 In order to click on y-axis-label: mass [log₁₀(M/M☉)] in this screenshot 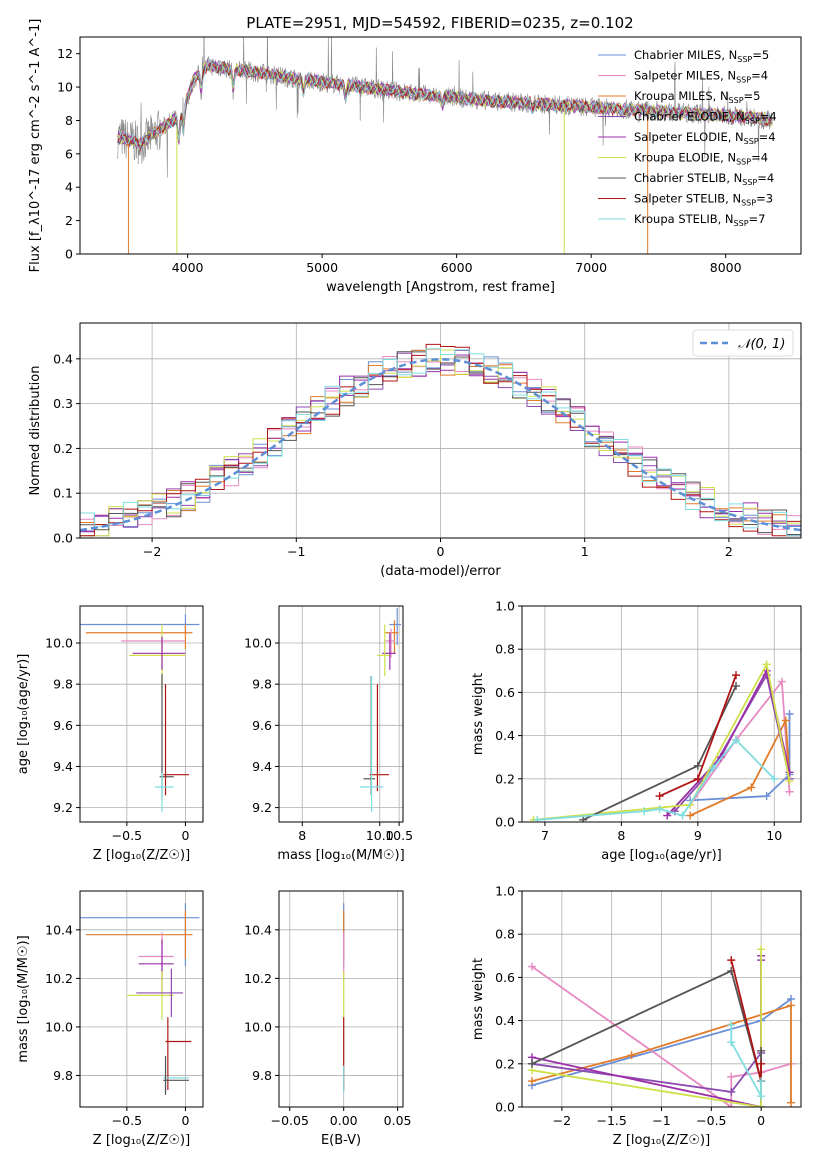, I will do `click(23, 998)`.